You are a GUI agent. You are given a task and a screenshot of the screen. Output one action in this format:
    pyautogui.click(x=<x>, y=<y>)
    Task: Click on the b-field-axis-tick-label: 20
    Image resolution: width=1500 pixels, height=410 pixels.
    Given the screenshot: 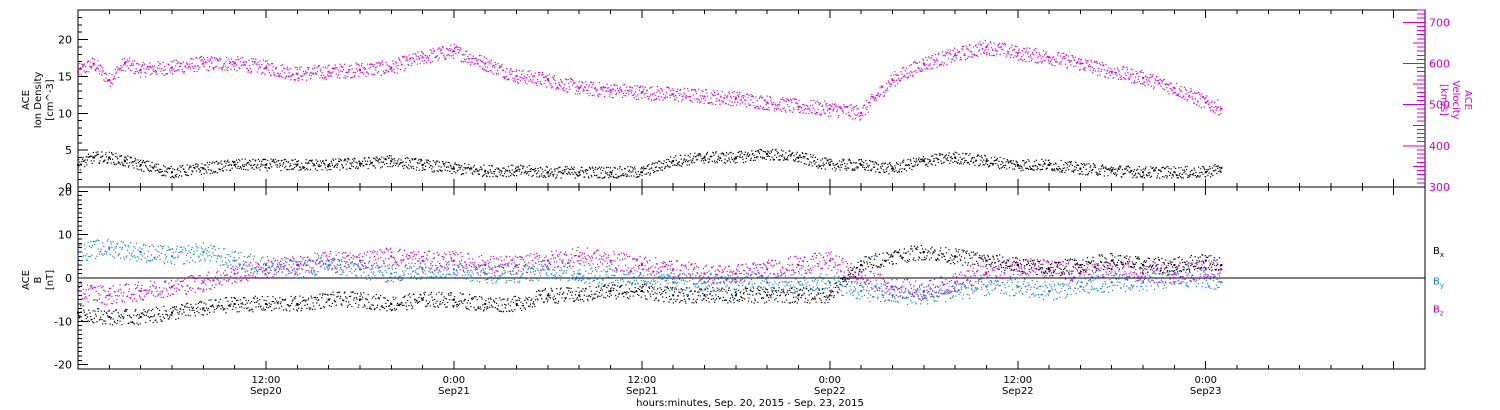 What is the action you would take?
    pyautogui.click(x=65, y=191)
    